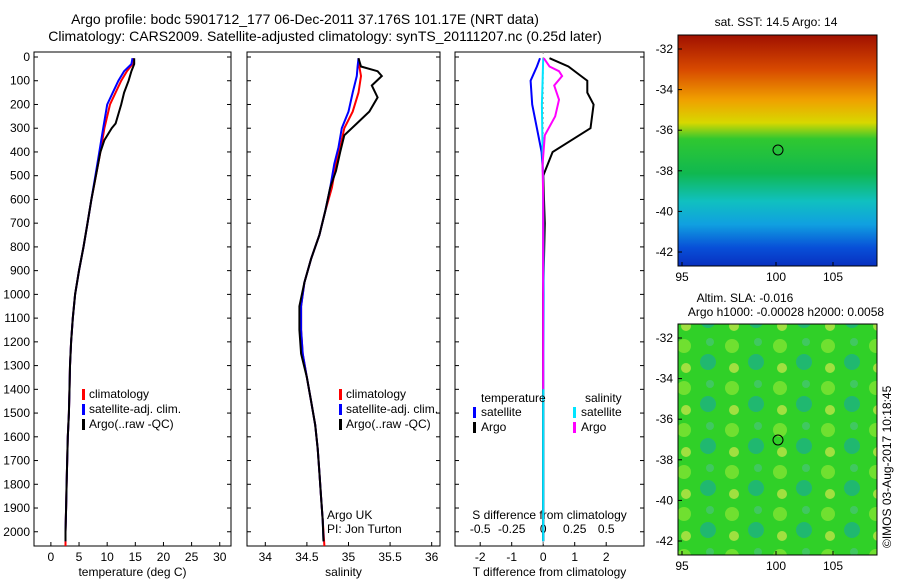  I want to click on y-tick-label: 100, so click(20, 81).